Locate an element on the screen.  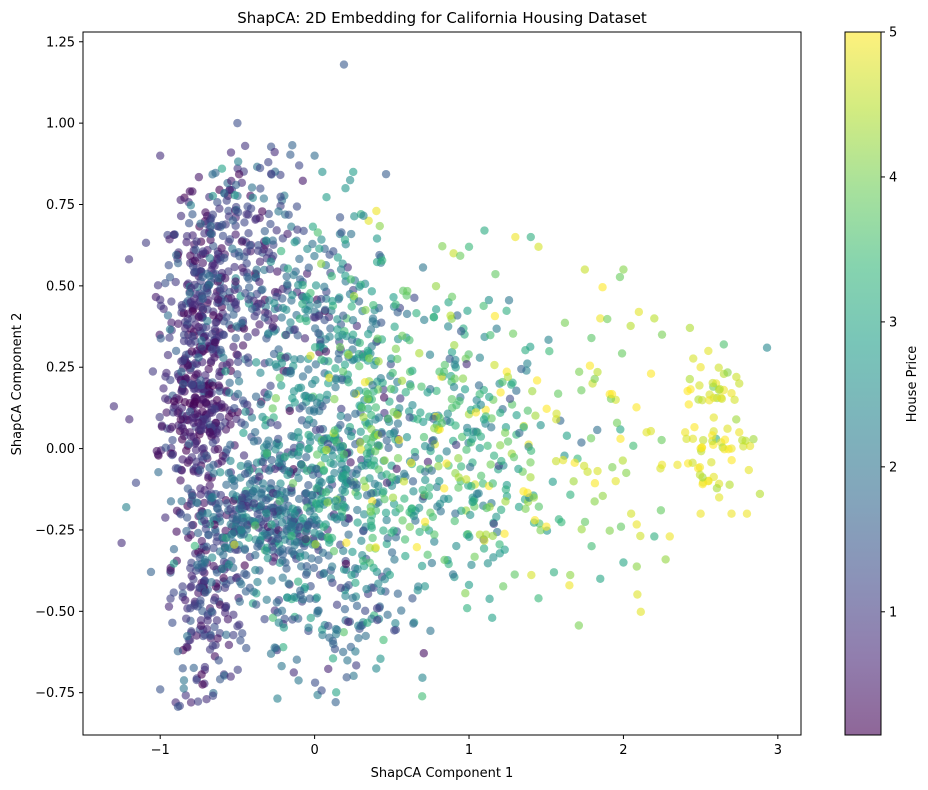
x-tick-label: −1 is located at coordinates (160, 750).